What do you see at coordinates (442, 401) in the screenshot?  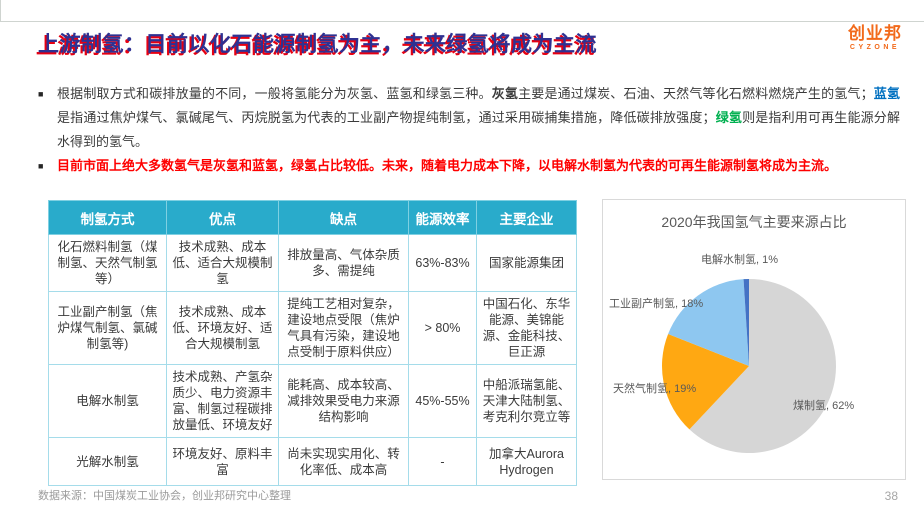 I see `table-cell: 45%-55%` at bounding box center [442, 401].